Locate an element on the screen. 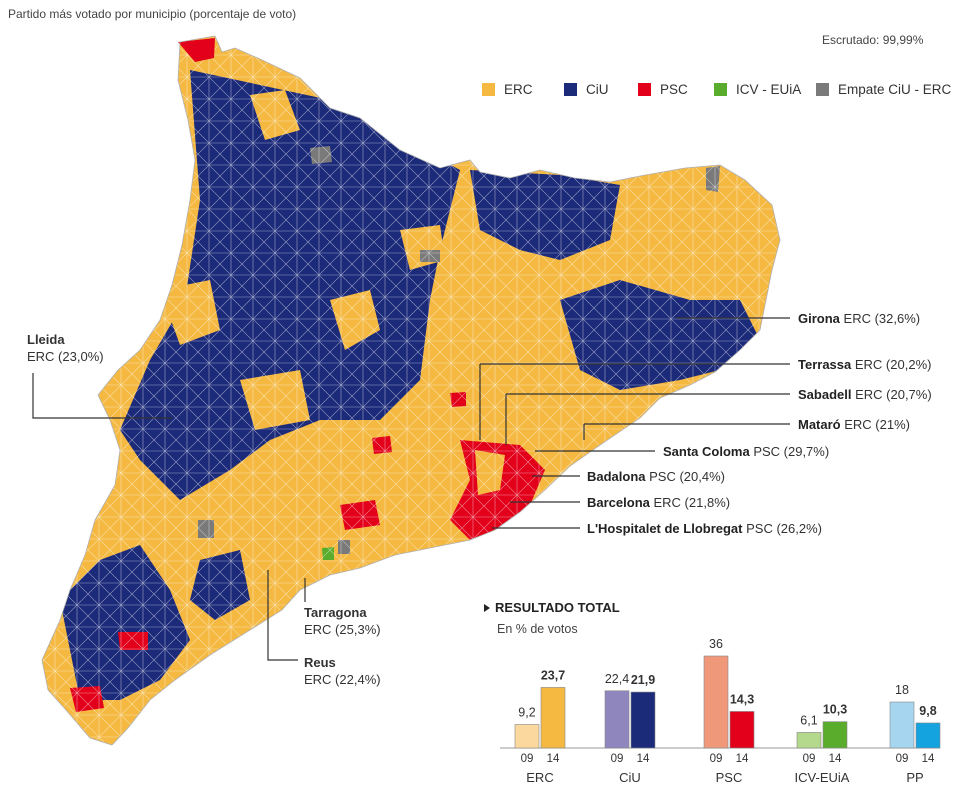 Image resolution: width=980 pixels, height=803 pixels. callout-hospitalet: L'Hospitalet de Llobregat PSC (26,2%) is located at coordinates (704, 528).